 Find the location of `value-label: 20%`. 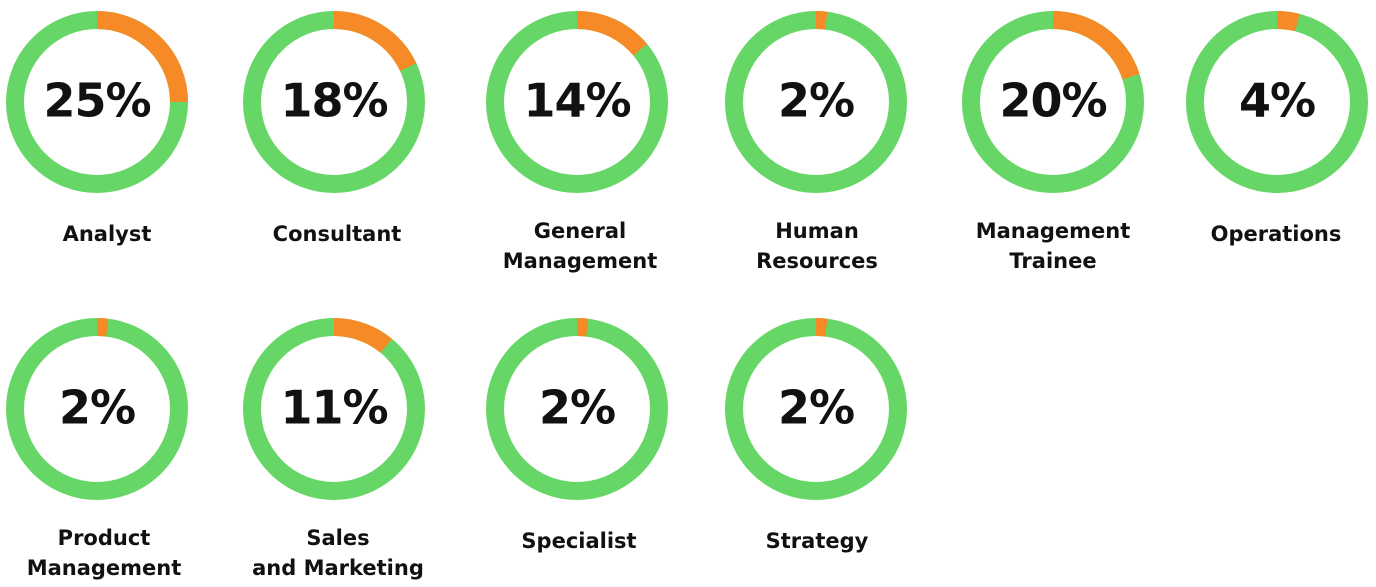

value-label: 20% is located at coordinates (1052, 101).